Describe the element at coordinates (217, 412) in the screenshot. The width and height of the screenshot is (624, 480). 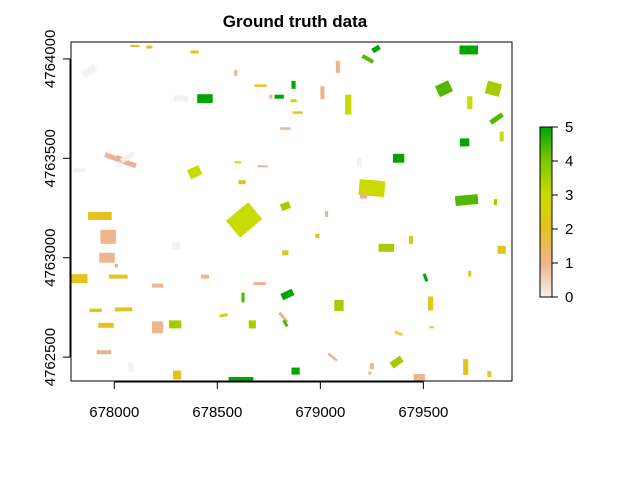
I see `x-axis-tick-label: 678500` at that location.